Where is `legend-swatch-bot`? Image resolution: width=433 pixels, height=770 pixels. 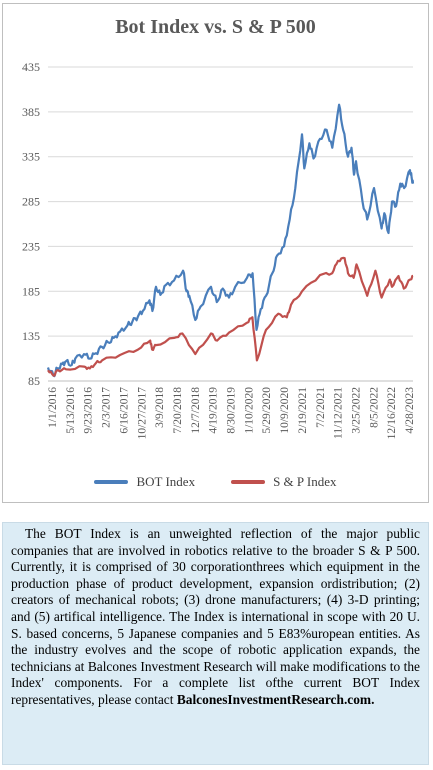 legend-swatch-bot is located at coordinates (111, 482).